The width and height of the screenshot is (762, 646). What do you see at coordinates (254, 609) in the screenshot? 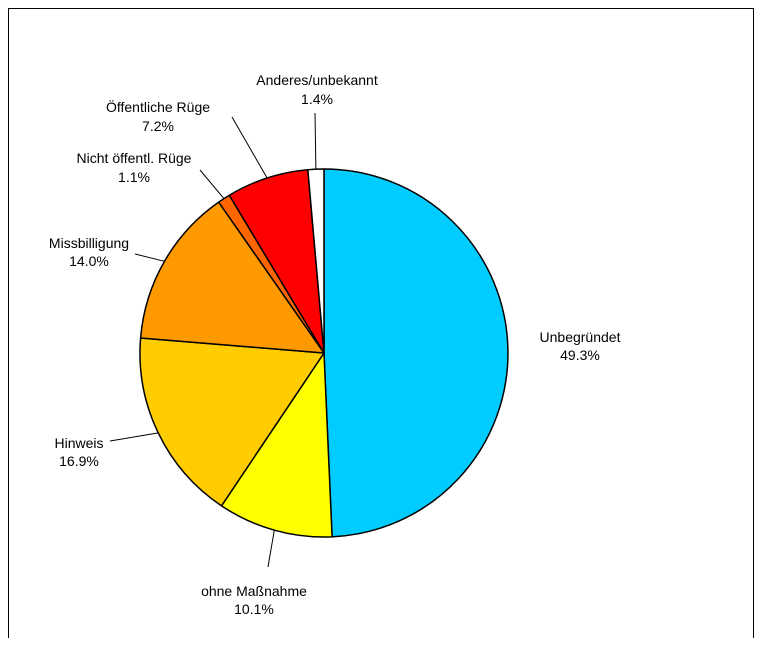
I see `value-ohne-massnahme: 10.1%` at bounding box center [254, 609].